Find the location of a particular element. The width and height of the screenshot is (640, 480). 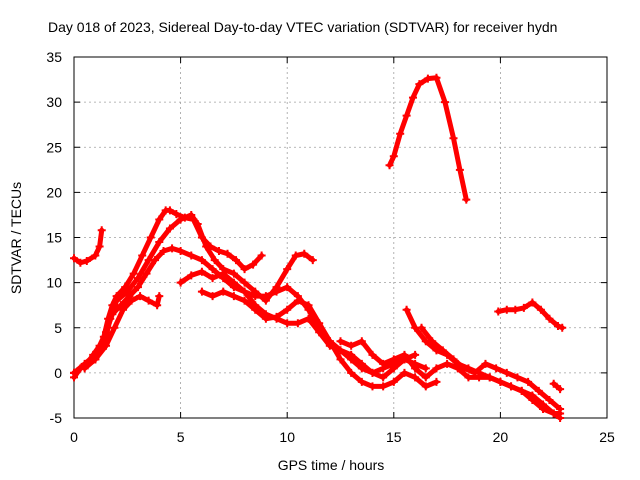

y-tick-label: 25 is located at coordinates (54, 147).